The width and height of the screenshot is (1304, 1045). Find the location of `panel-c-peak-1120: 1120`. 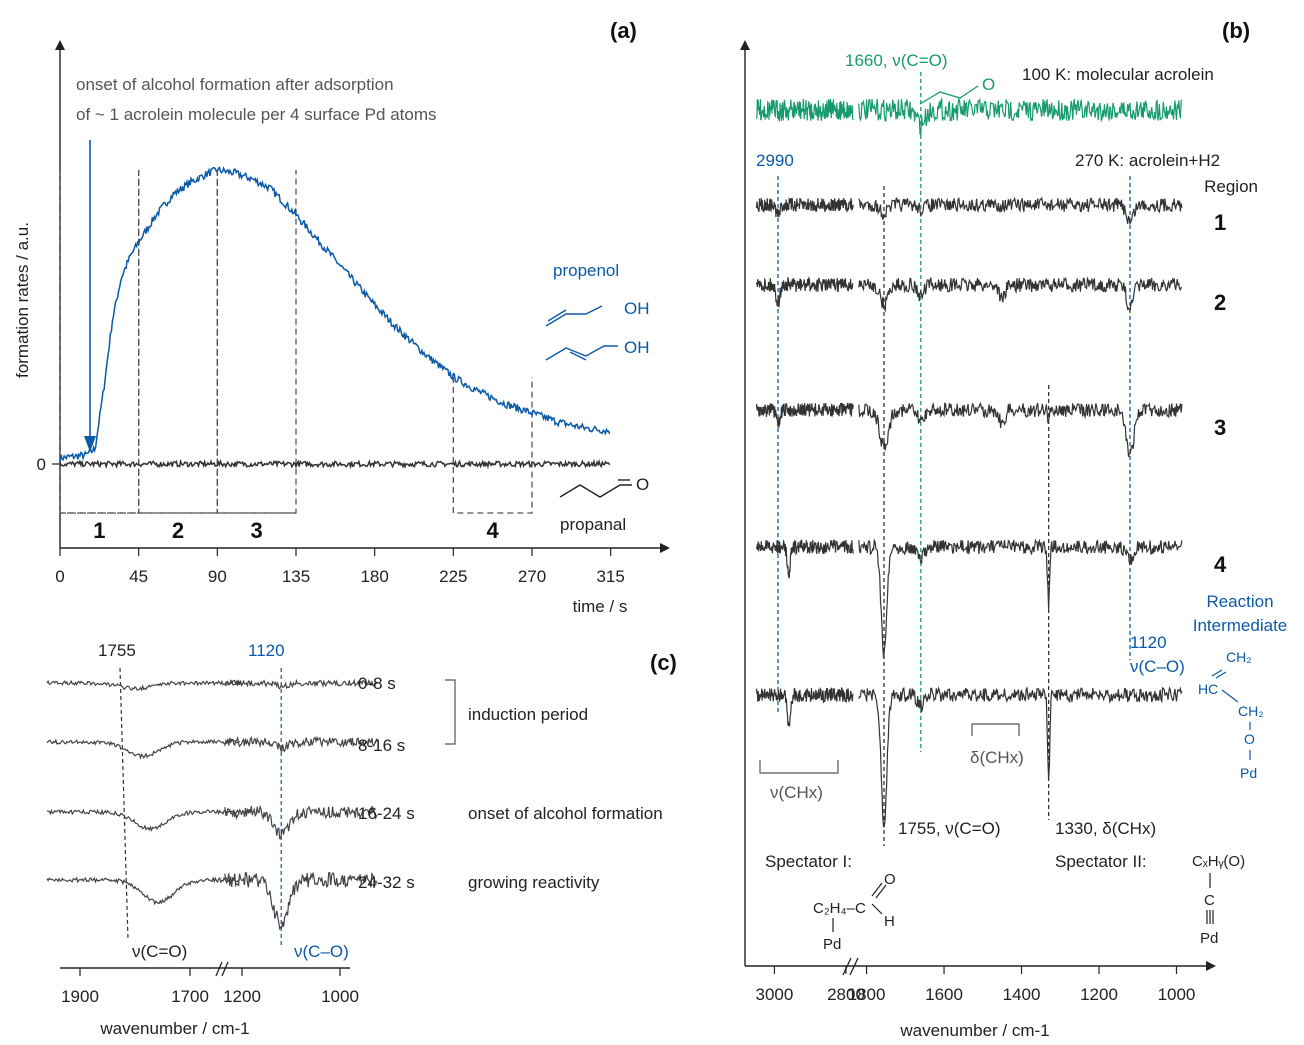

panel-c-peak-1120: 1120 is located at coordinates (266, 650).